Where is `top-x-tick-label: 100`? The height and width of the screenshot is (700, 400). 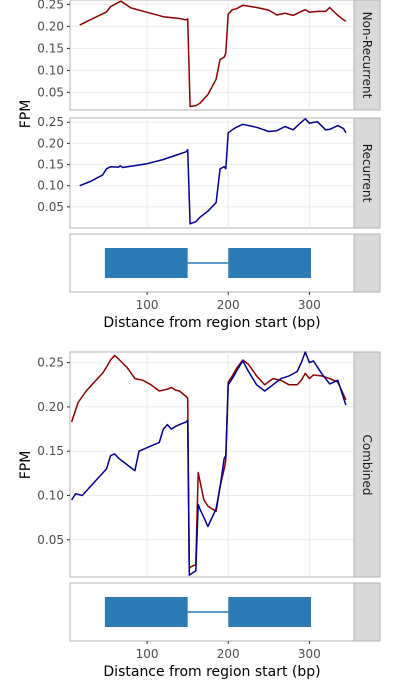 top-x-tick-label: 100 is located at coordinates (147, 305).